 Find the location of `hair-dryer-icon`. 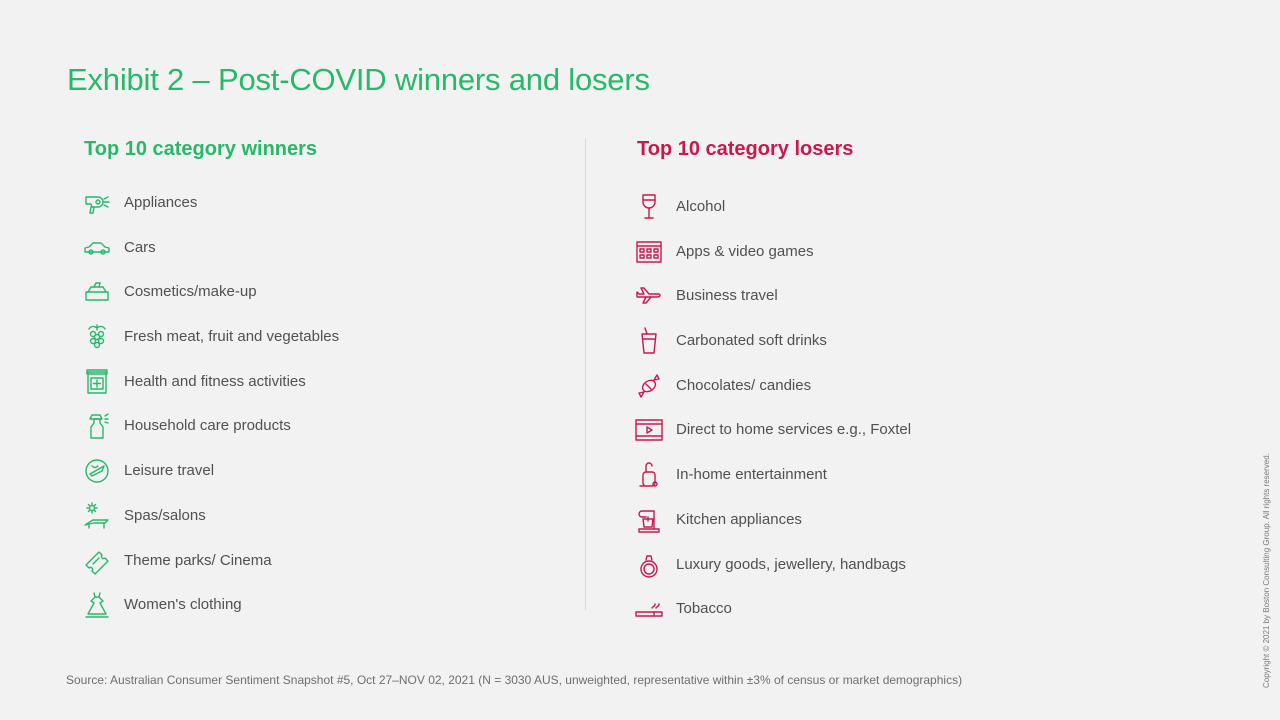

hair-dryer-icon is located at coordinates (97, 203).